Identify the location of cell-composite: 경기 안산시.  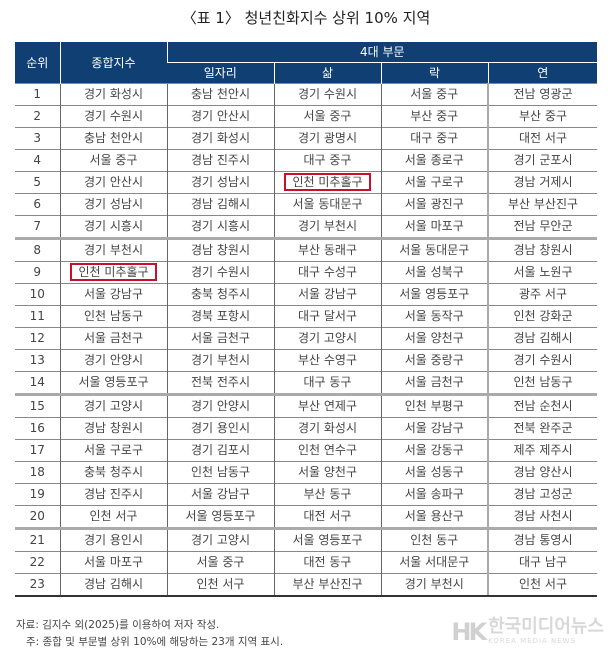
(113, 182).